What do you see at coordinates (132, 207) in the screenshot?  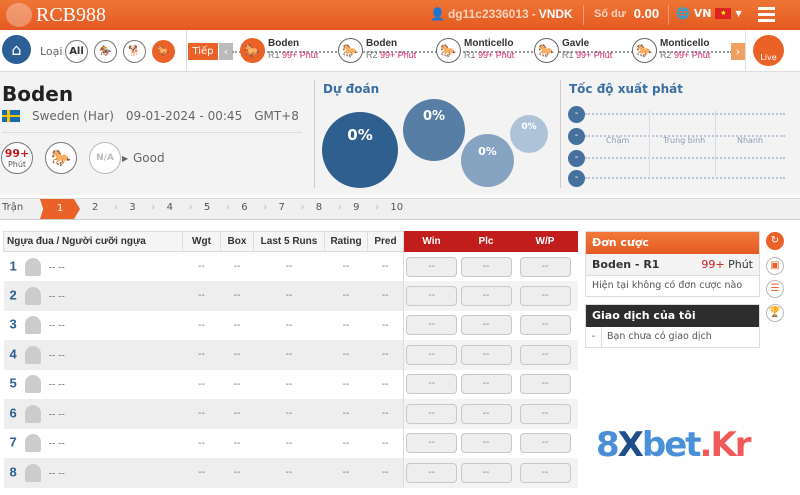 I see `tab-race-3: 3` at bounding box center [132, 207].